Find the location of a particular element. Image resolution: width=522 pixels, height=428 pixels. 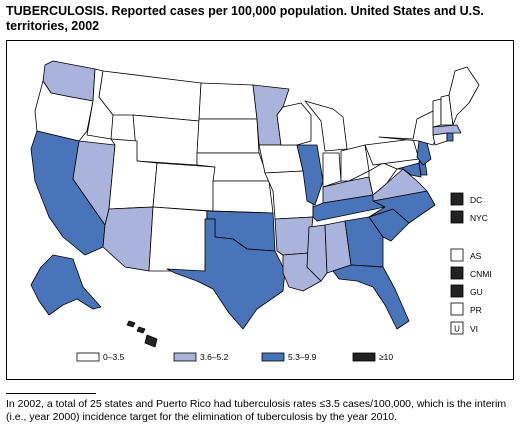

legend-label: 0–3.5 is located at coordinates (114, 357).